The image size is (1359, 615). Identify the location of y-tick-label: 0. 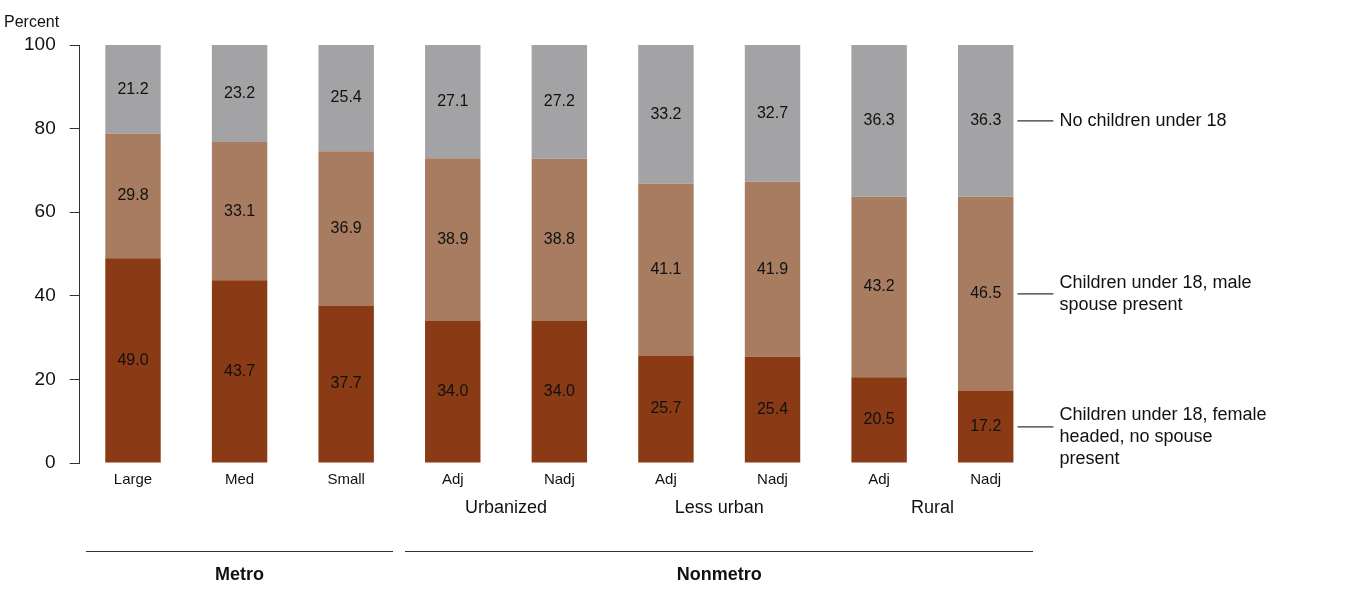
(50, 462).